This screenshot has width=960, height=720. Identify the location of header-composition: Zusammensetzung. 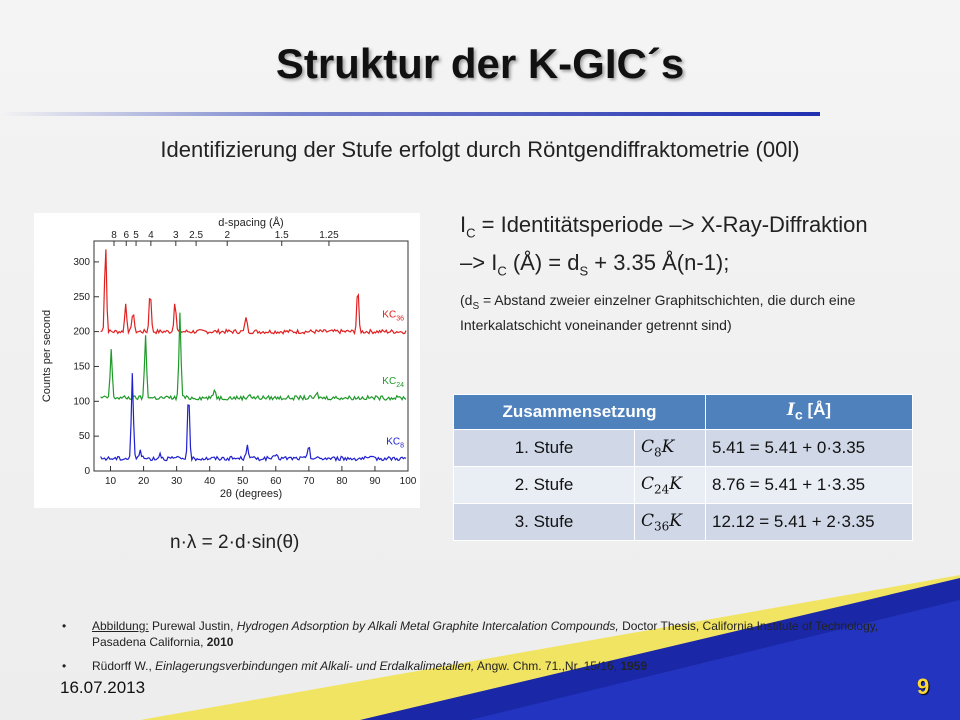
(579, 412).